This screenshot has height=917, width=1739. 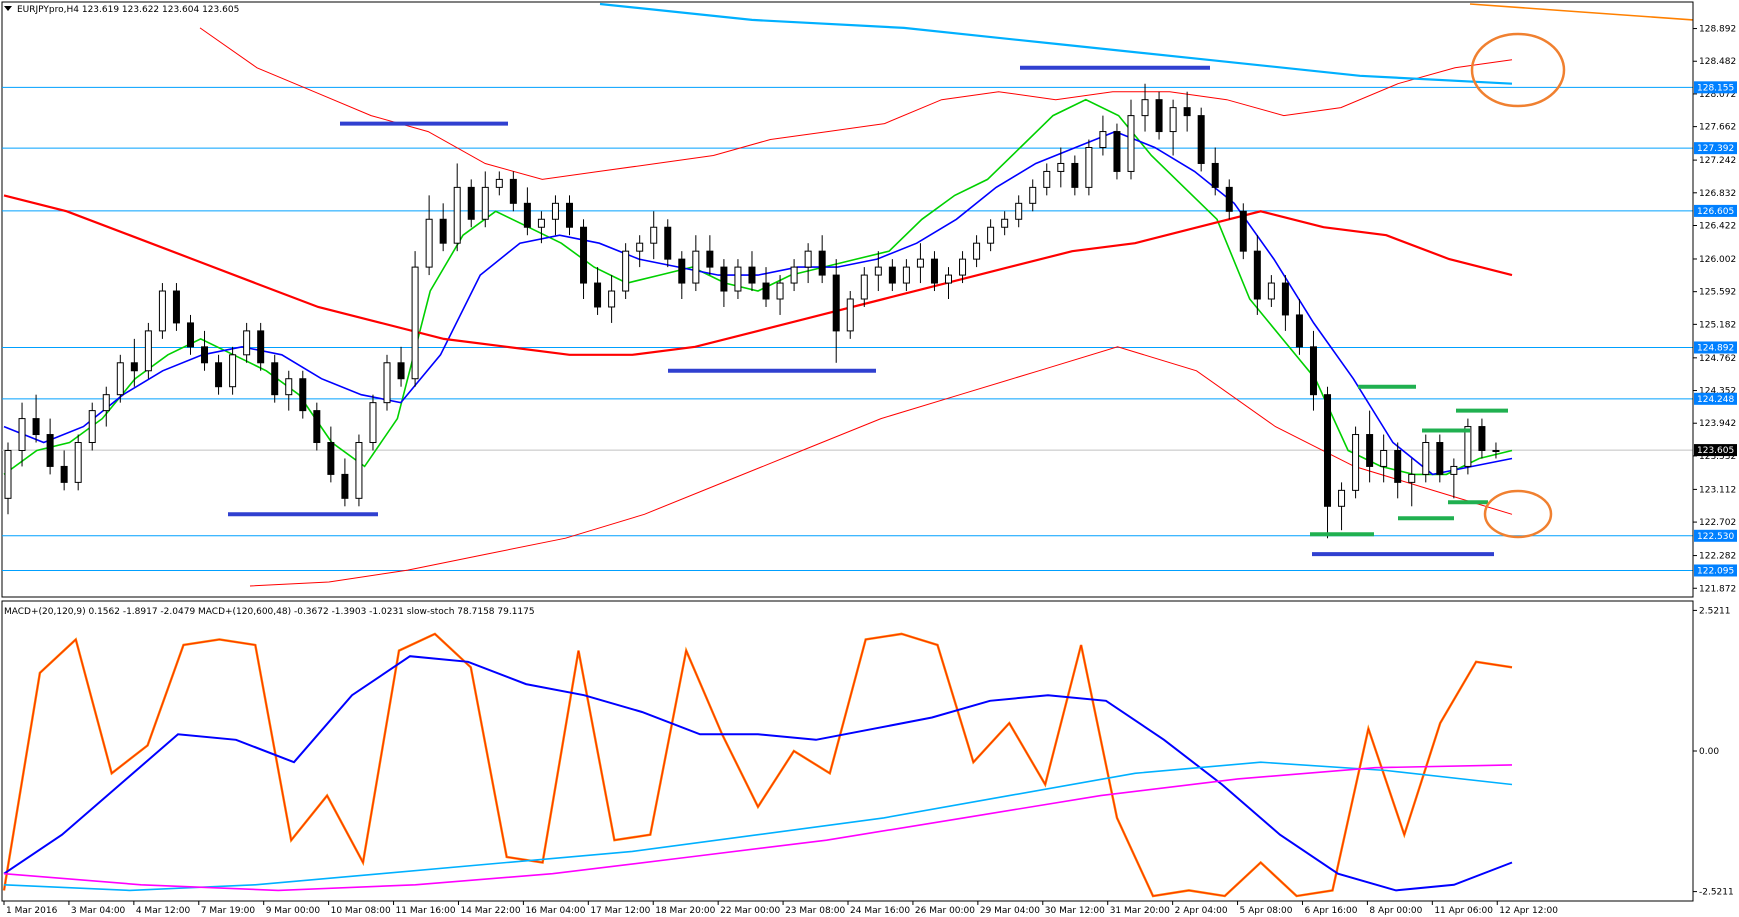 What do you see at coordinates (8, 8) in the screenshot?
I see `collapse-triangle-icon` at bounding box center [8, 8].